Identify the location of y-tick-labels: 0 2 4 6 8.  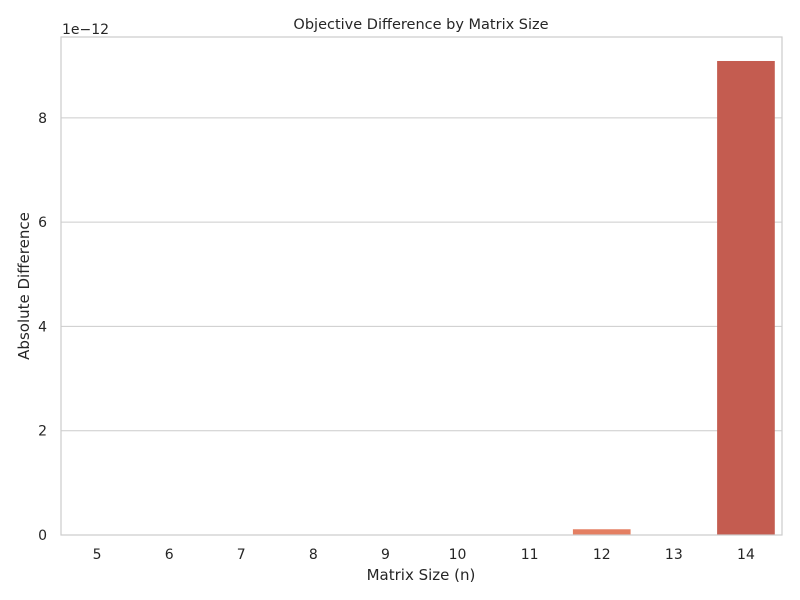
(42, 327).